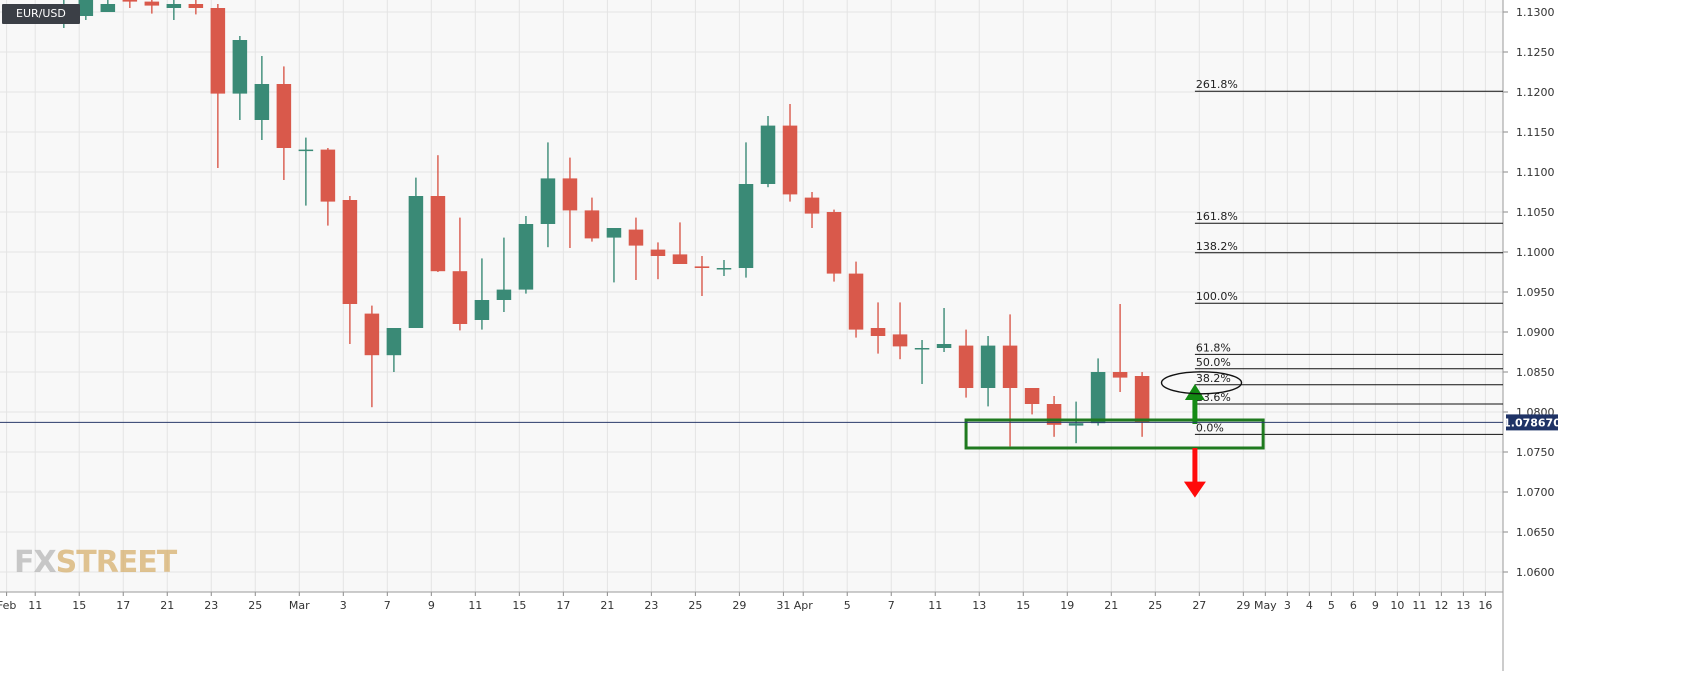 This screenshot has height=675, width=1707. What do you see at coordinates (1605, 335) in the screenshot?
I see `price-axis-background` at bounding box center [1605, 335].